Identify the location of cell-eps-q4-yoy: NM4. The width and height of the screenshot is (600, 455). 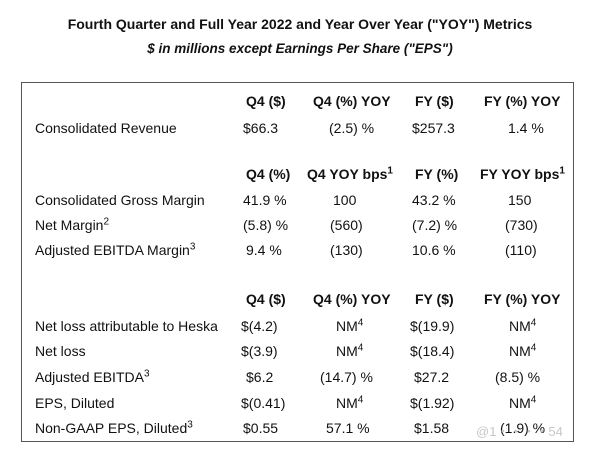
(350, 402).